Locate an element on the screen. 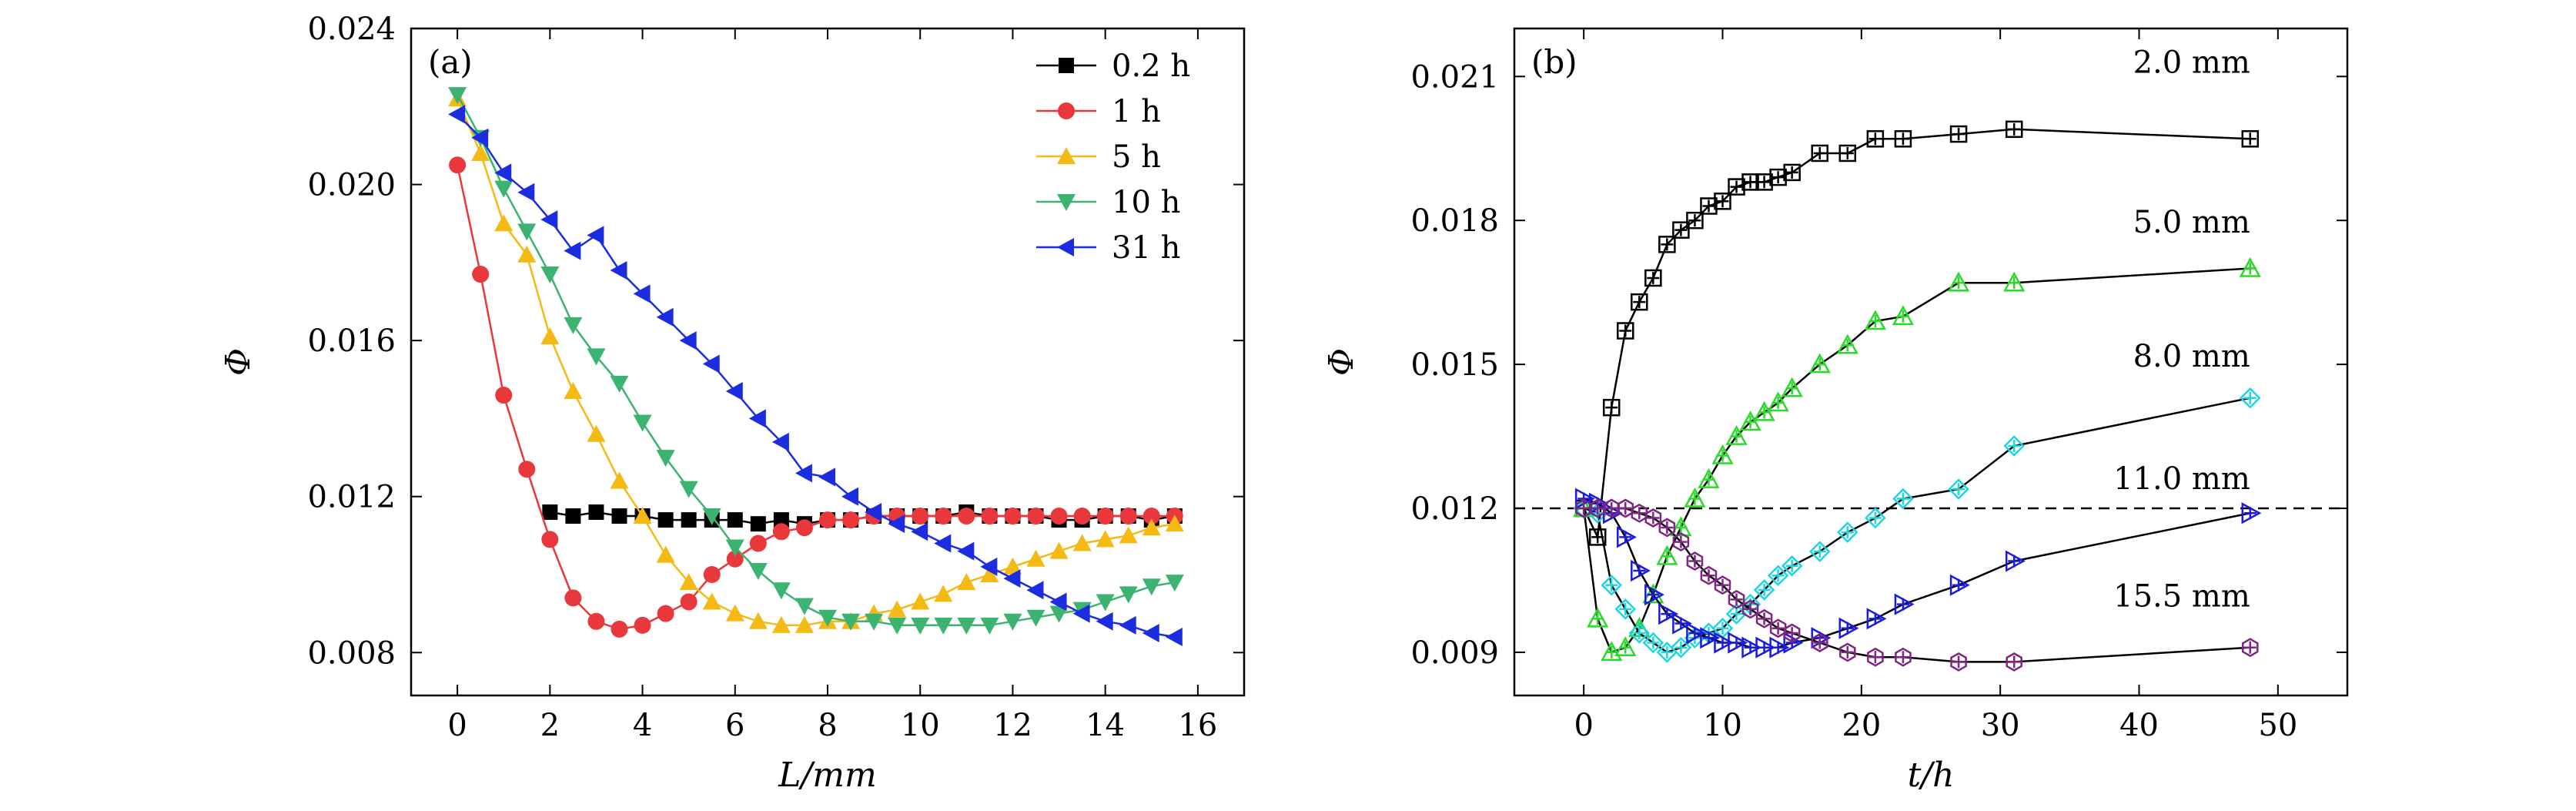 This screenshot has height=811, width=2576. panel-label: (b) is located at coordinates (1554, 62).